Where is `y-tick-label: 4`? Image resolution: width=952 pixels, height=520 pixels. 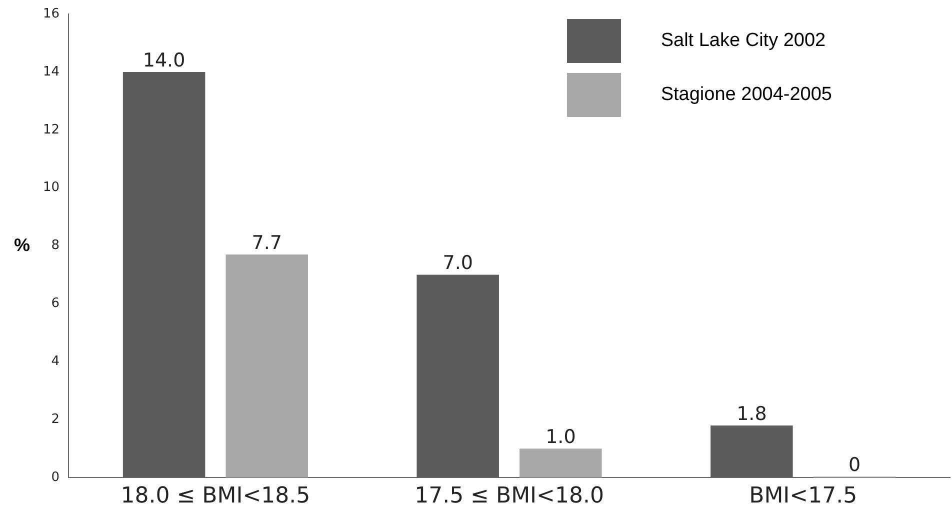
y-tick-label: 4 is located at coordinates (55, 362).